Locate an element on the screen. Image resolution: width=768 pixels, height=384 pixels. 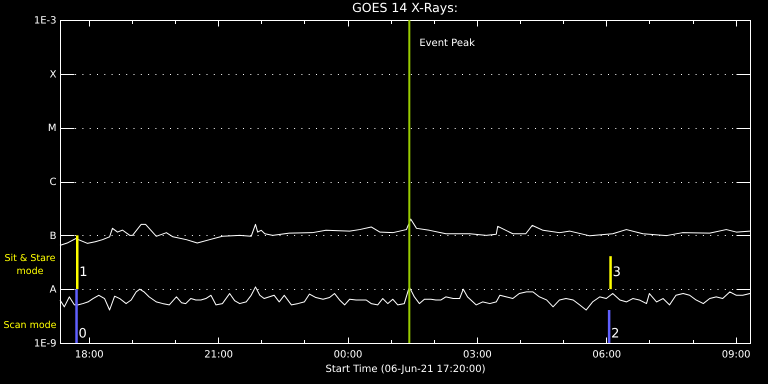
y-tick-label: 1E-3 is located at coordinates (45, 21).